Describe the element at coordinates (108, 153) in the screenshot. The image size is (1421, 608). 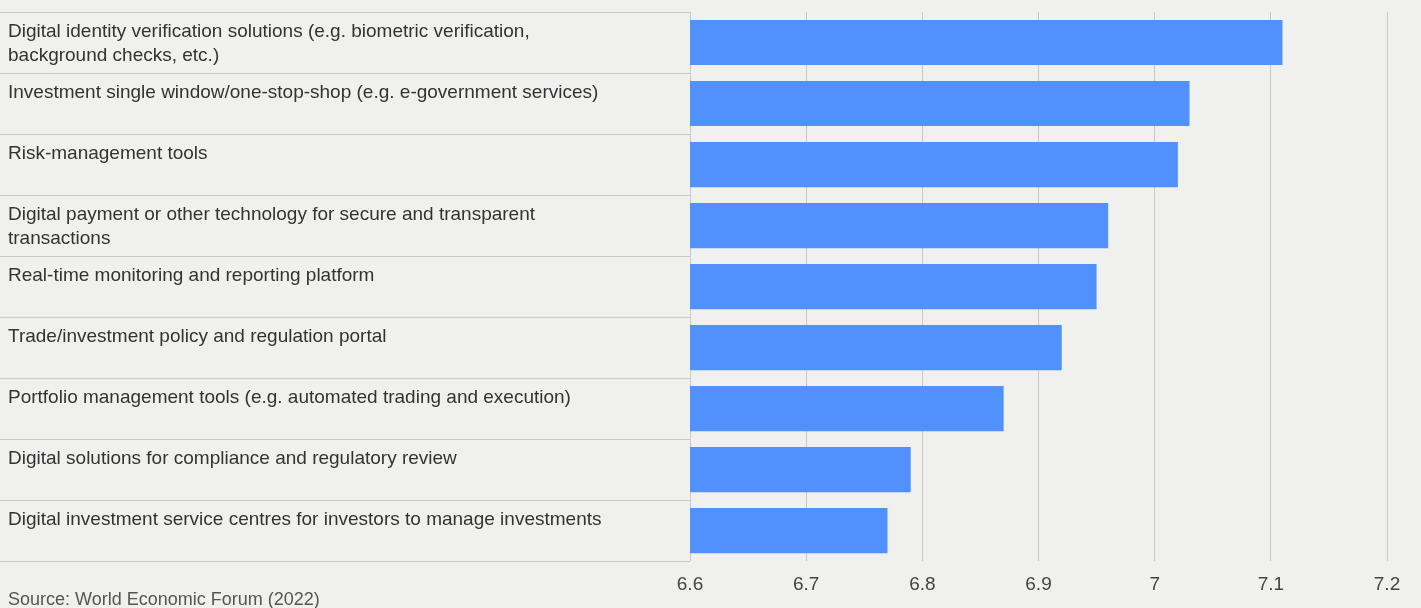
I see `y-tick-label: Risk-management tools` at that location.